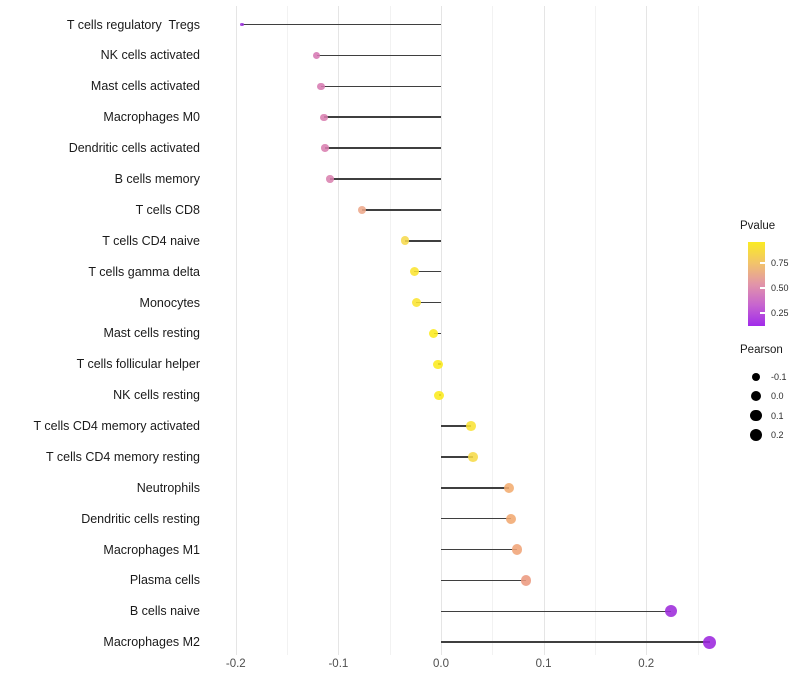  Describe the element at coordinates (151, 333) in the screenshot. I see `category-label: Mast cells resting` at that location.